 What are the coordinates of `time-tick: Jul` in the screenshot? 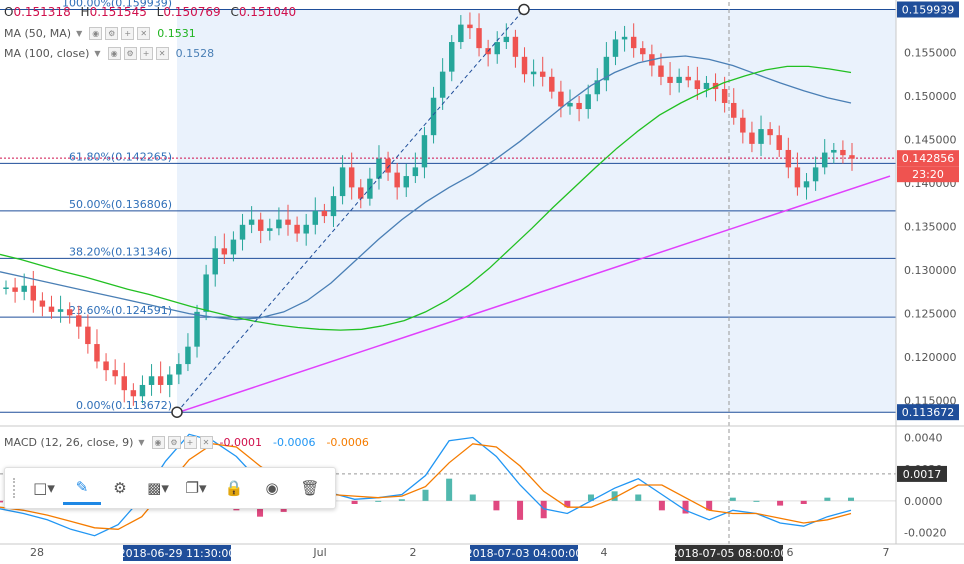 It's located at (319, 552).